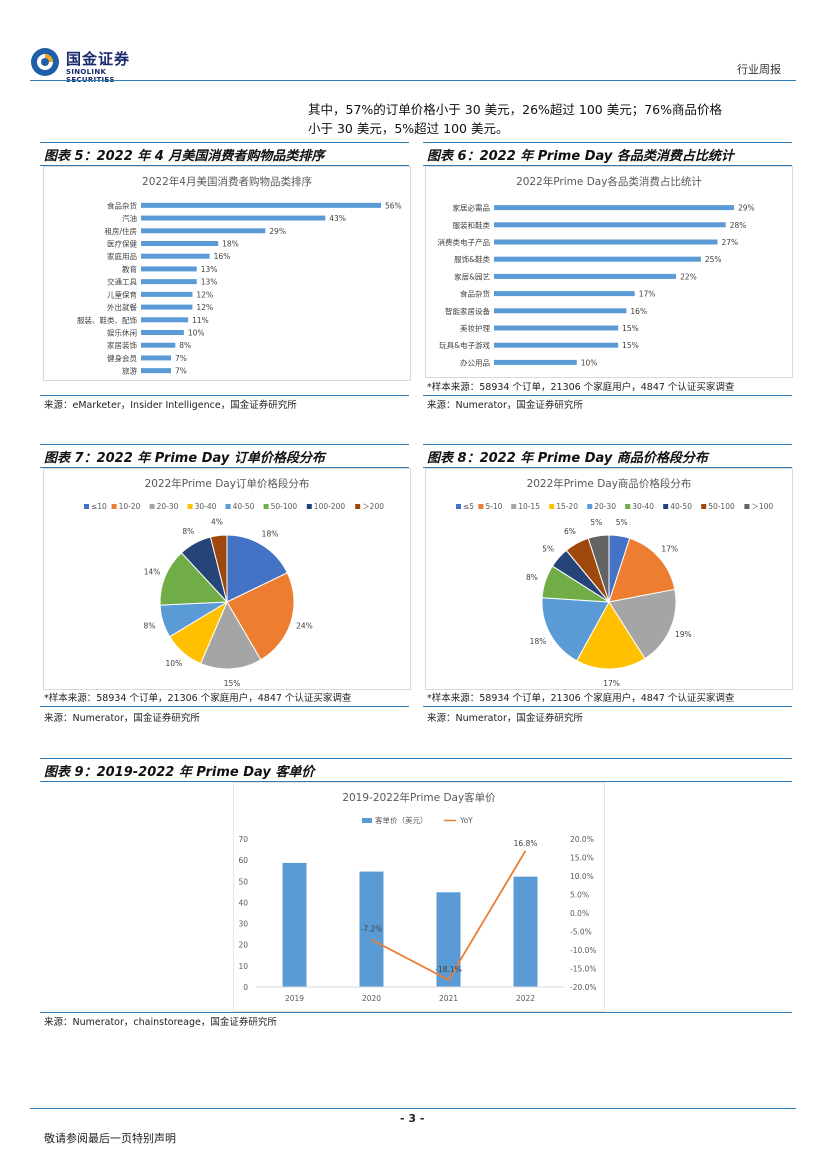 The width and height of the screenshot is (827, 1170). What do you see at coordinates (467, 311) in the screenshot?
I see `fig6-category-label: 智能家居设备` at bounding box center [467, 311].